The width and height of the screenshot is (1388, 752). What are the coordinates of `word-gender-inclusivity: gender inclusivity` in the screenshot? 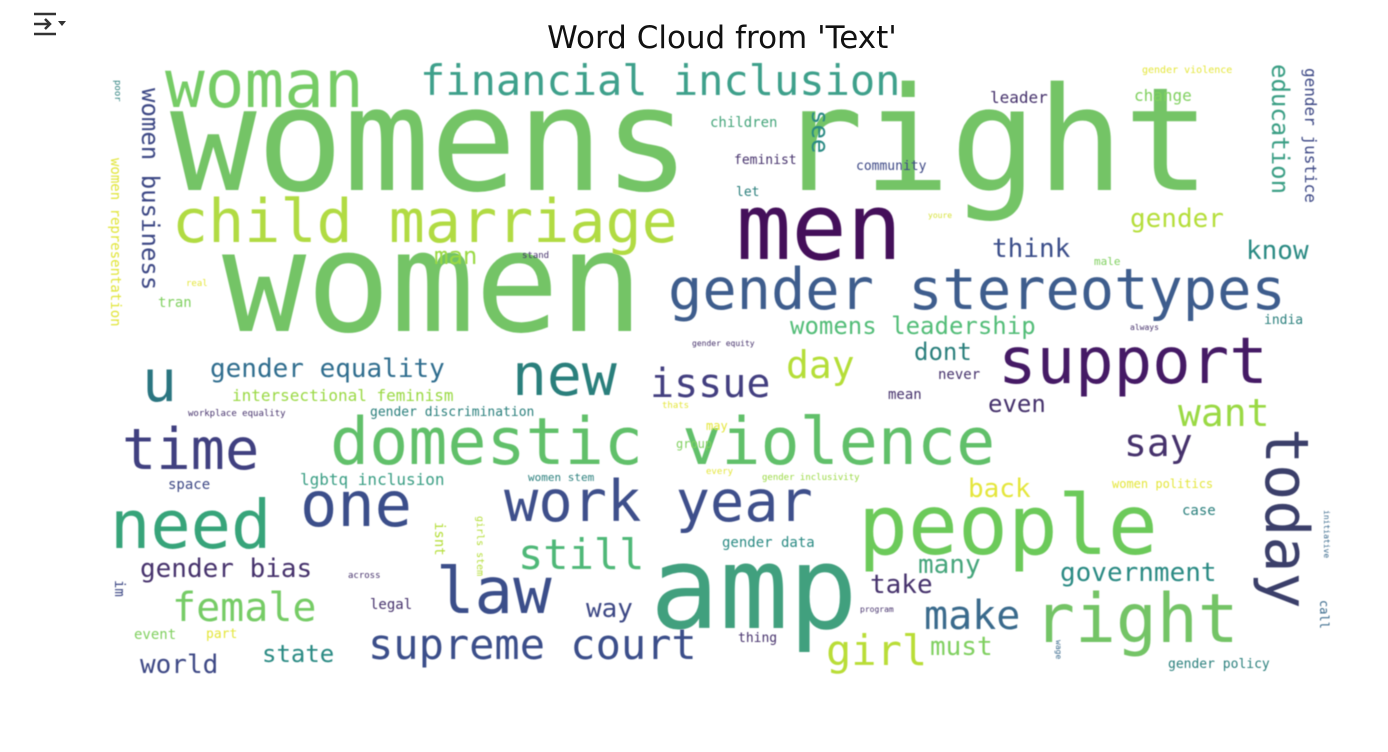 It's located at (811, 478).